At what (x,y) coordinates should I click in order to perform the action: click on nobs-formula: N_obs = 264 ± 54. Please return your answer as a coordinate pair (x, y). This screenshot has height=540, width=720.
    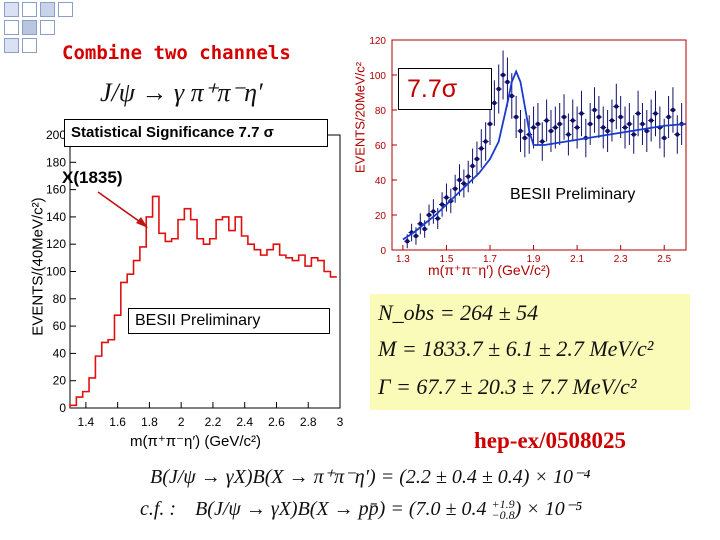
    Looking at the image, I should click on (458, 312).